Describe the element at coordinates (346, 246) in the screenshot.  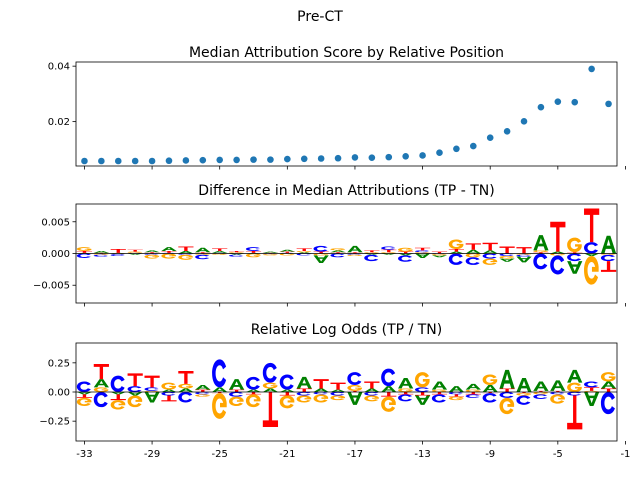
I see `panel2-plot` at that location.